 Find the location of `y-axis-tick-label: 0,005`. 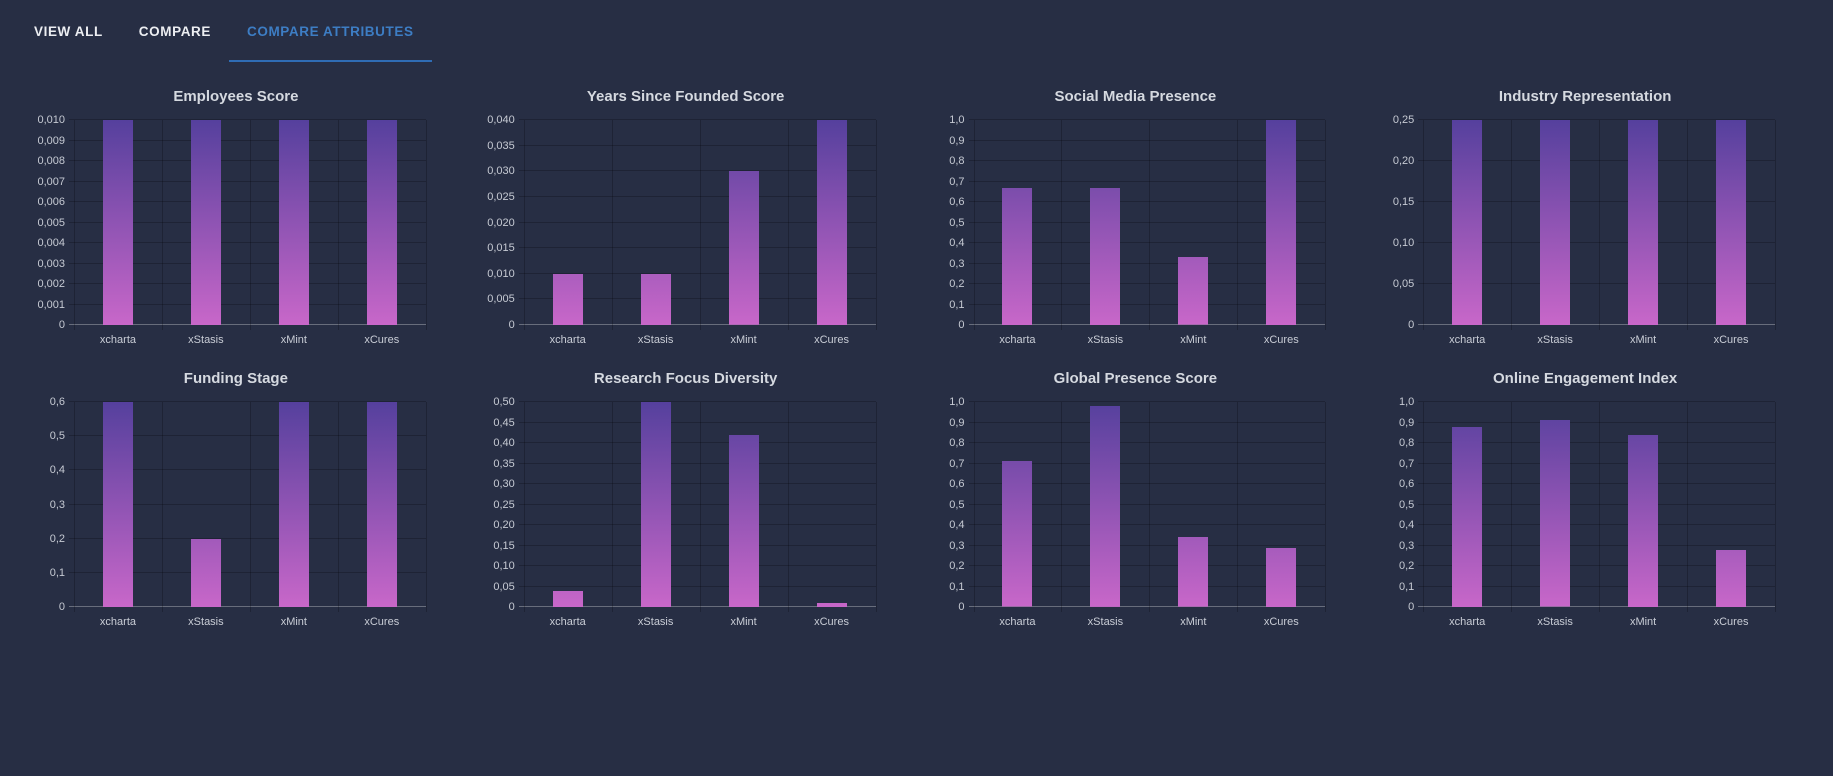

y-axis-tick-label: 0,005 is located at coordinates (51, 222).